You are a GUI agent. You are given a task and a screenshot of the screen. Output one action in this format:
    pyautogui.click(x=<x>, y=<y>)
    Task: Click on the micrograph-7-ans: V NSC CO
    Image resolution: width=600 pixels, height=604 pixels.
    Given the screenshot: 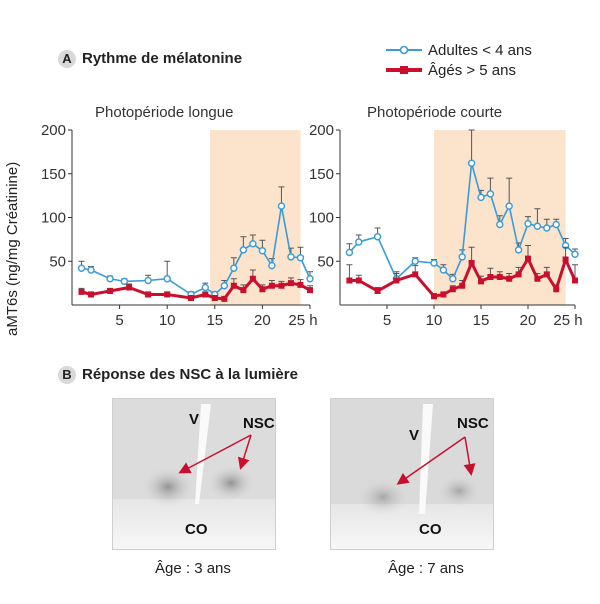 What is the action you would take?
    pyautogui.click(x=412, y=474)
    